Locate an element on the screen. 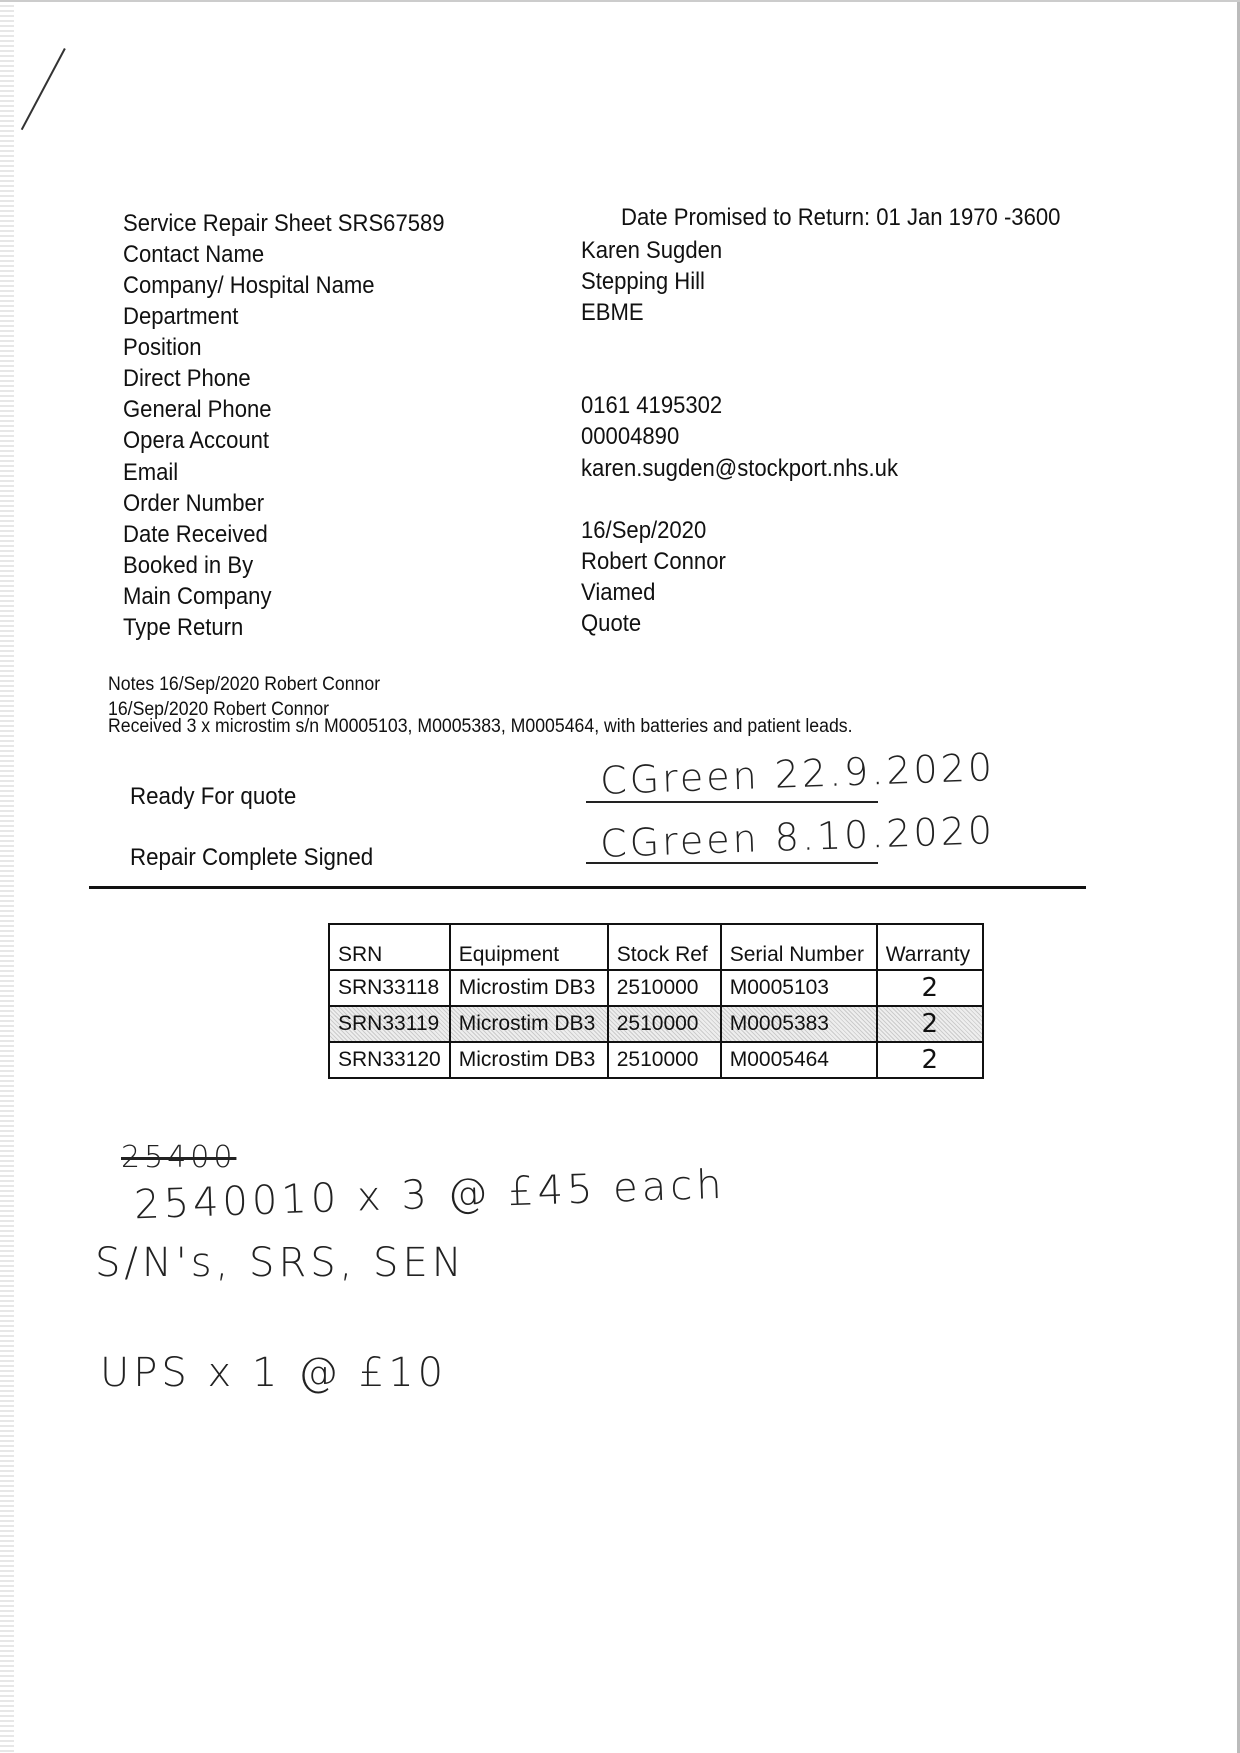  table-cell: SRN33119 is located at coordinates (389, 1024).